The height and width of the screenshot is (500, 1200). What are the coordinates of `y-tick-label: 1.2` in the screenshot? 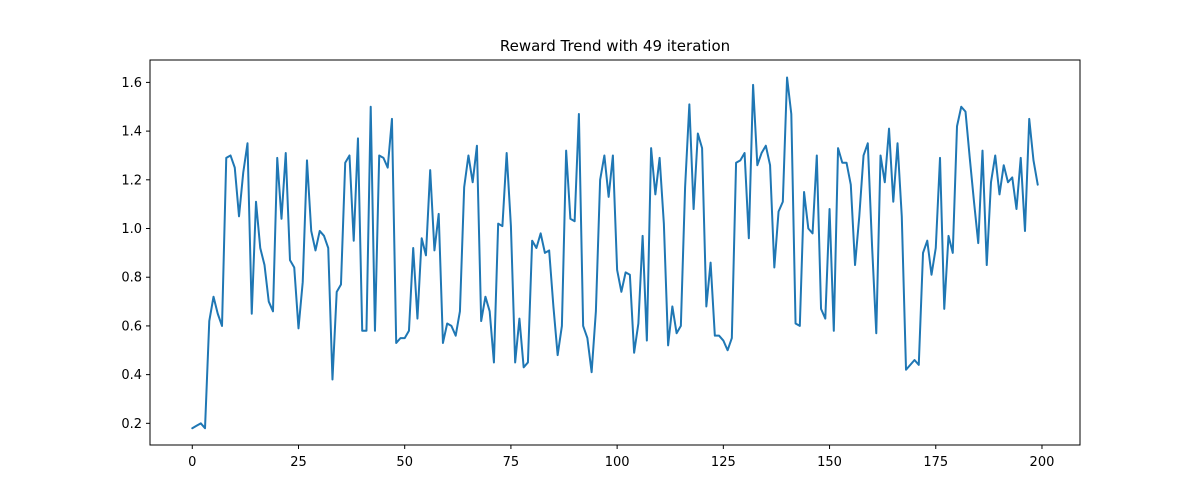 It's located at (131, 180).